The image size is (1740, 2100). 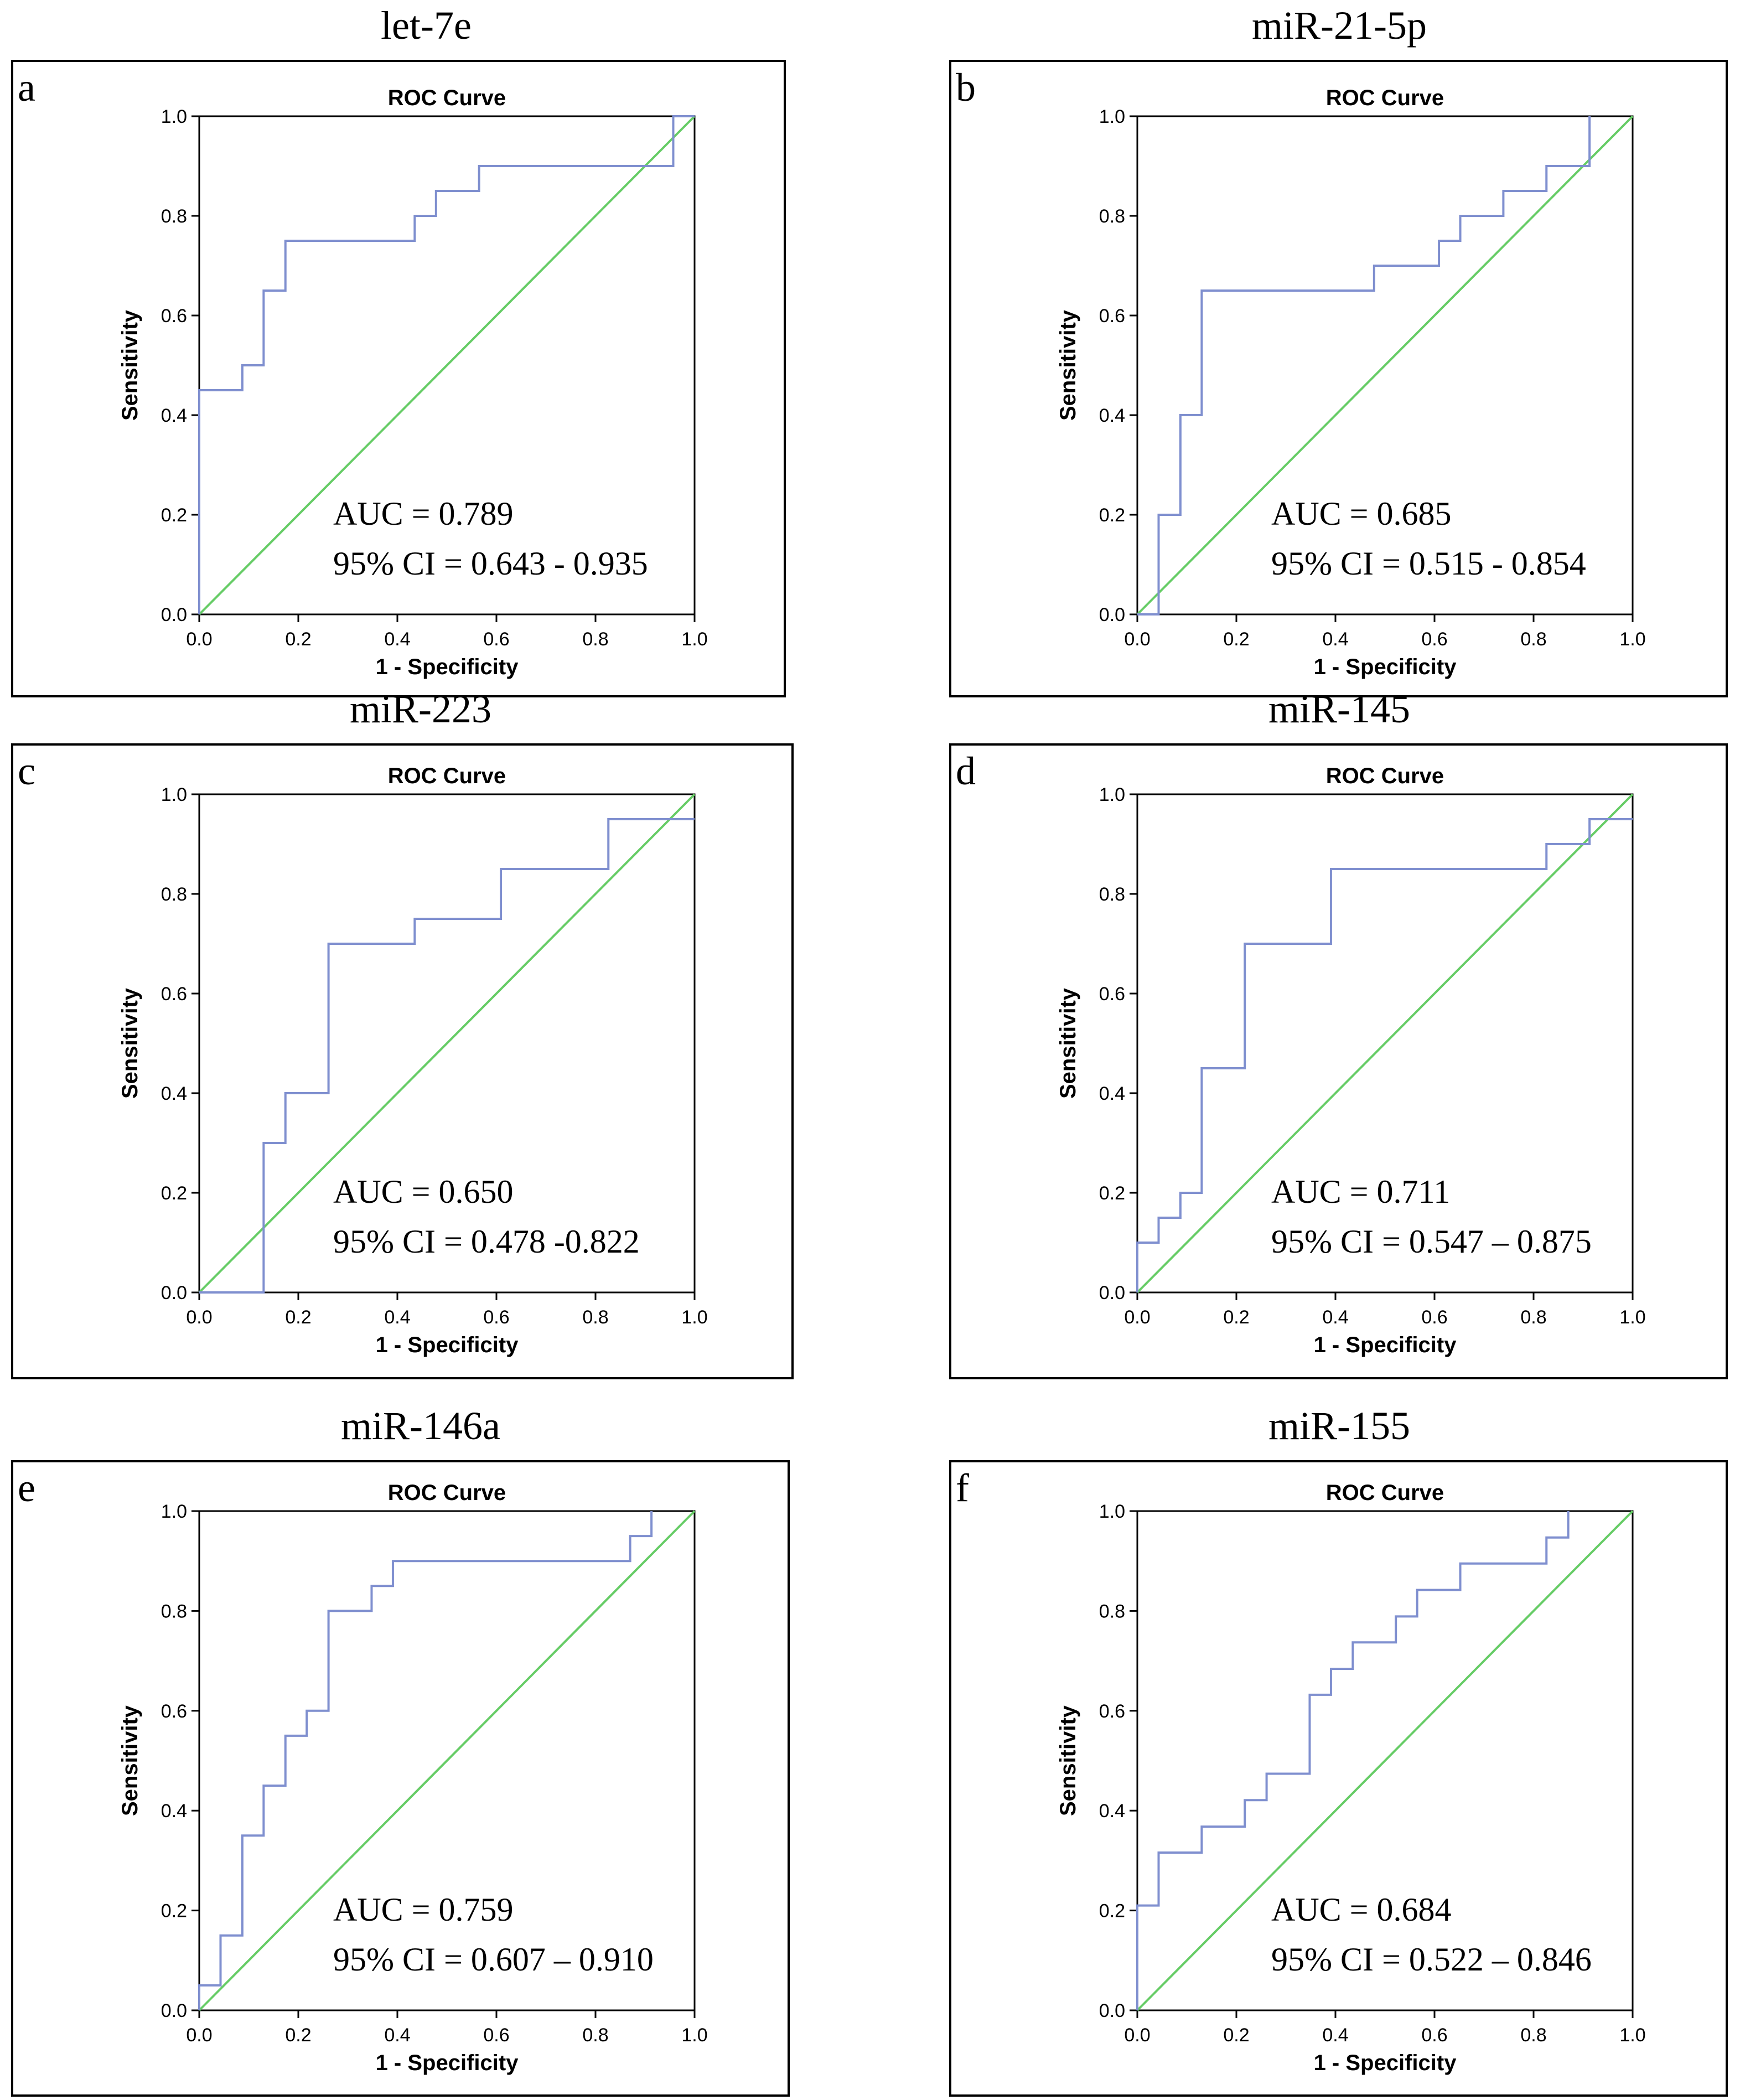 What do you see at coordinates (447, 1345) in the screenshot?
I see `panel-c-x-axis-label: 1 - Specificity` at bounding box center [447, 1345].